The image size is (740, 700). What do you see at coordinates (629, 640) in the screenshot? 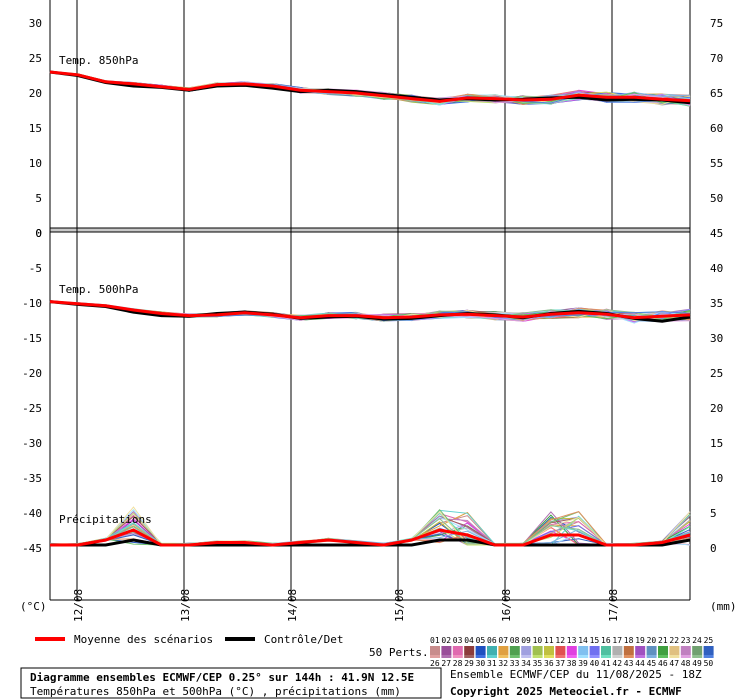
I see `member-number: 18` at bounding box center [629, 640].